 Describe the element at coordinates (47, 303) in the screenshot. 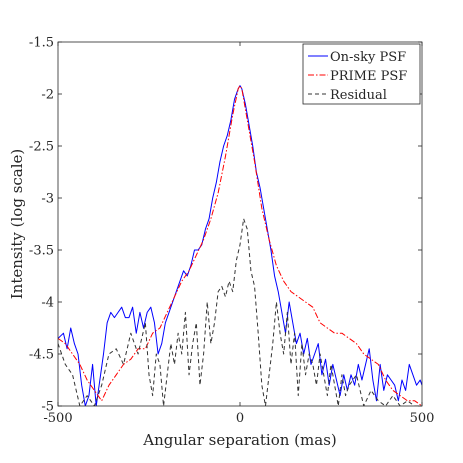

I see `y-tick-label: -4` at that location.